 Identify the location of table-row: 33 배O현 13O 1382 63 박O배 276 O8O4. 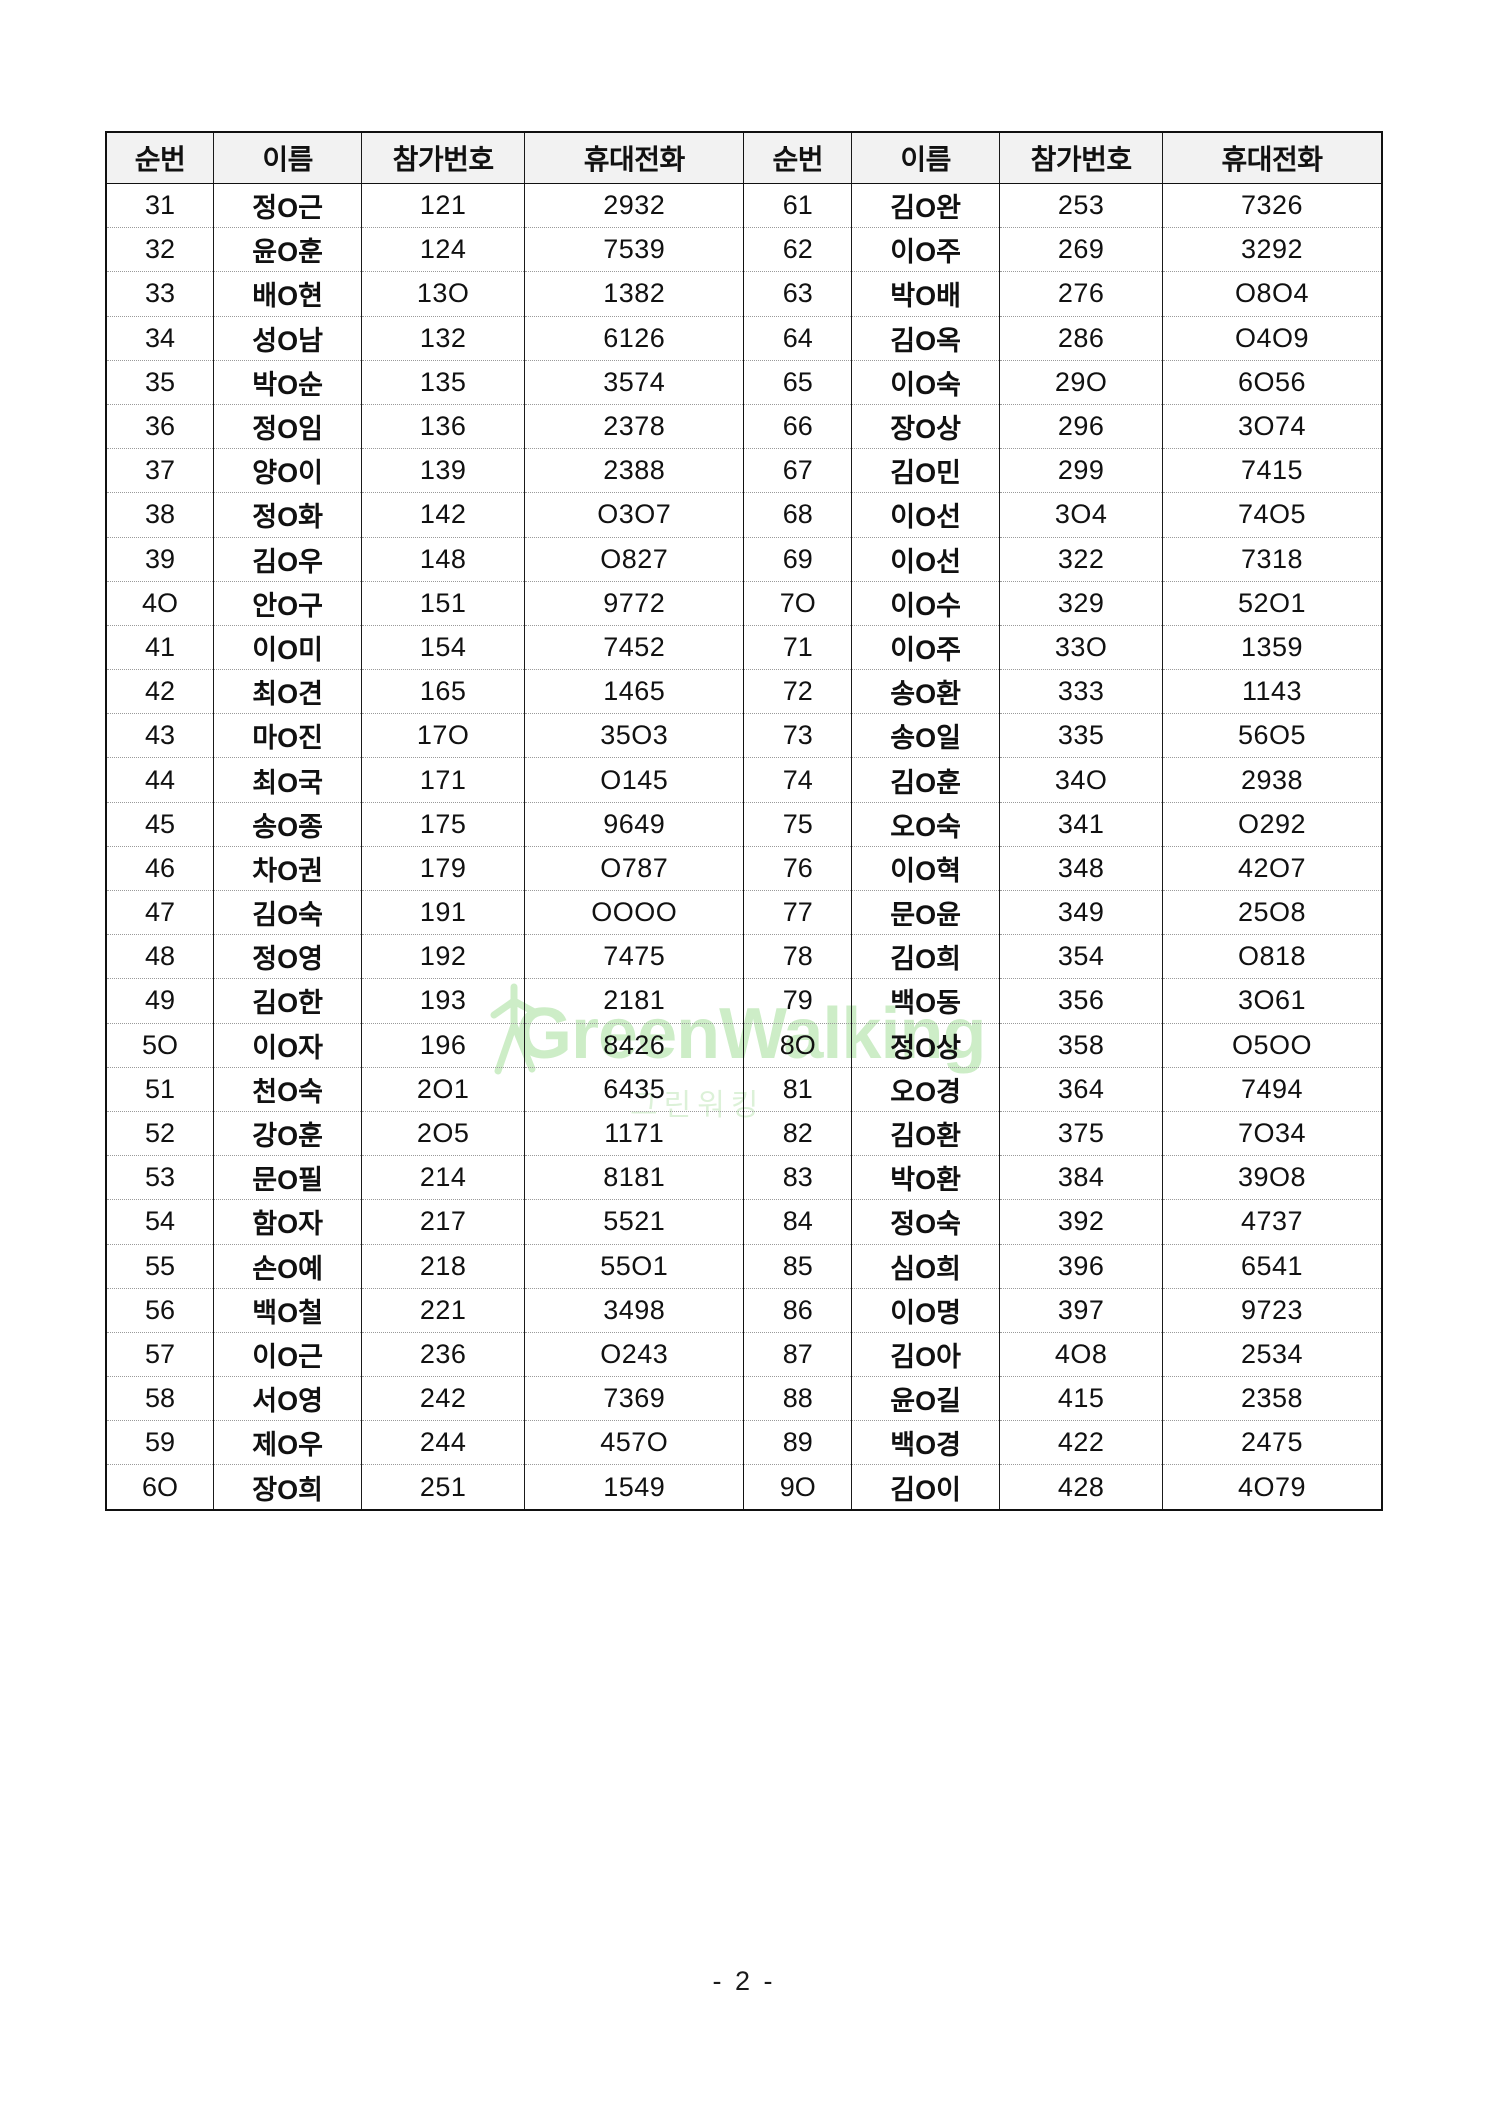
(744, 294).